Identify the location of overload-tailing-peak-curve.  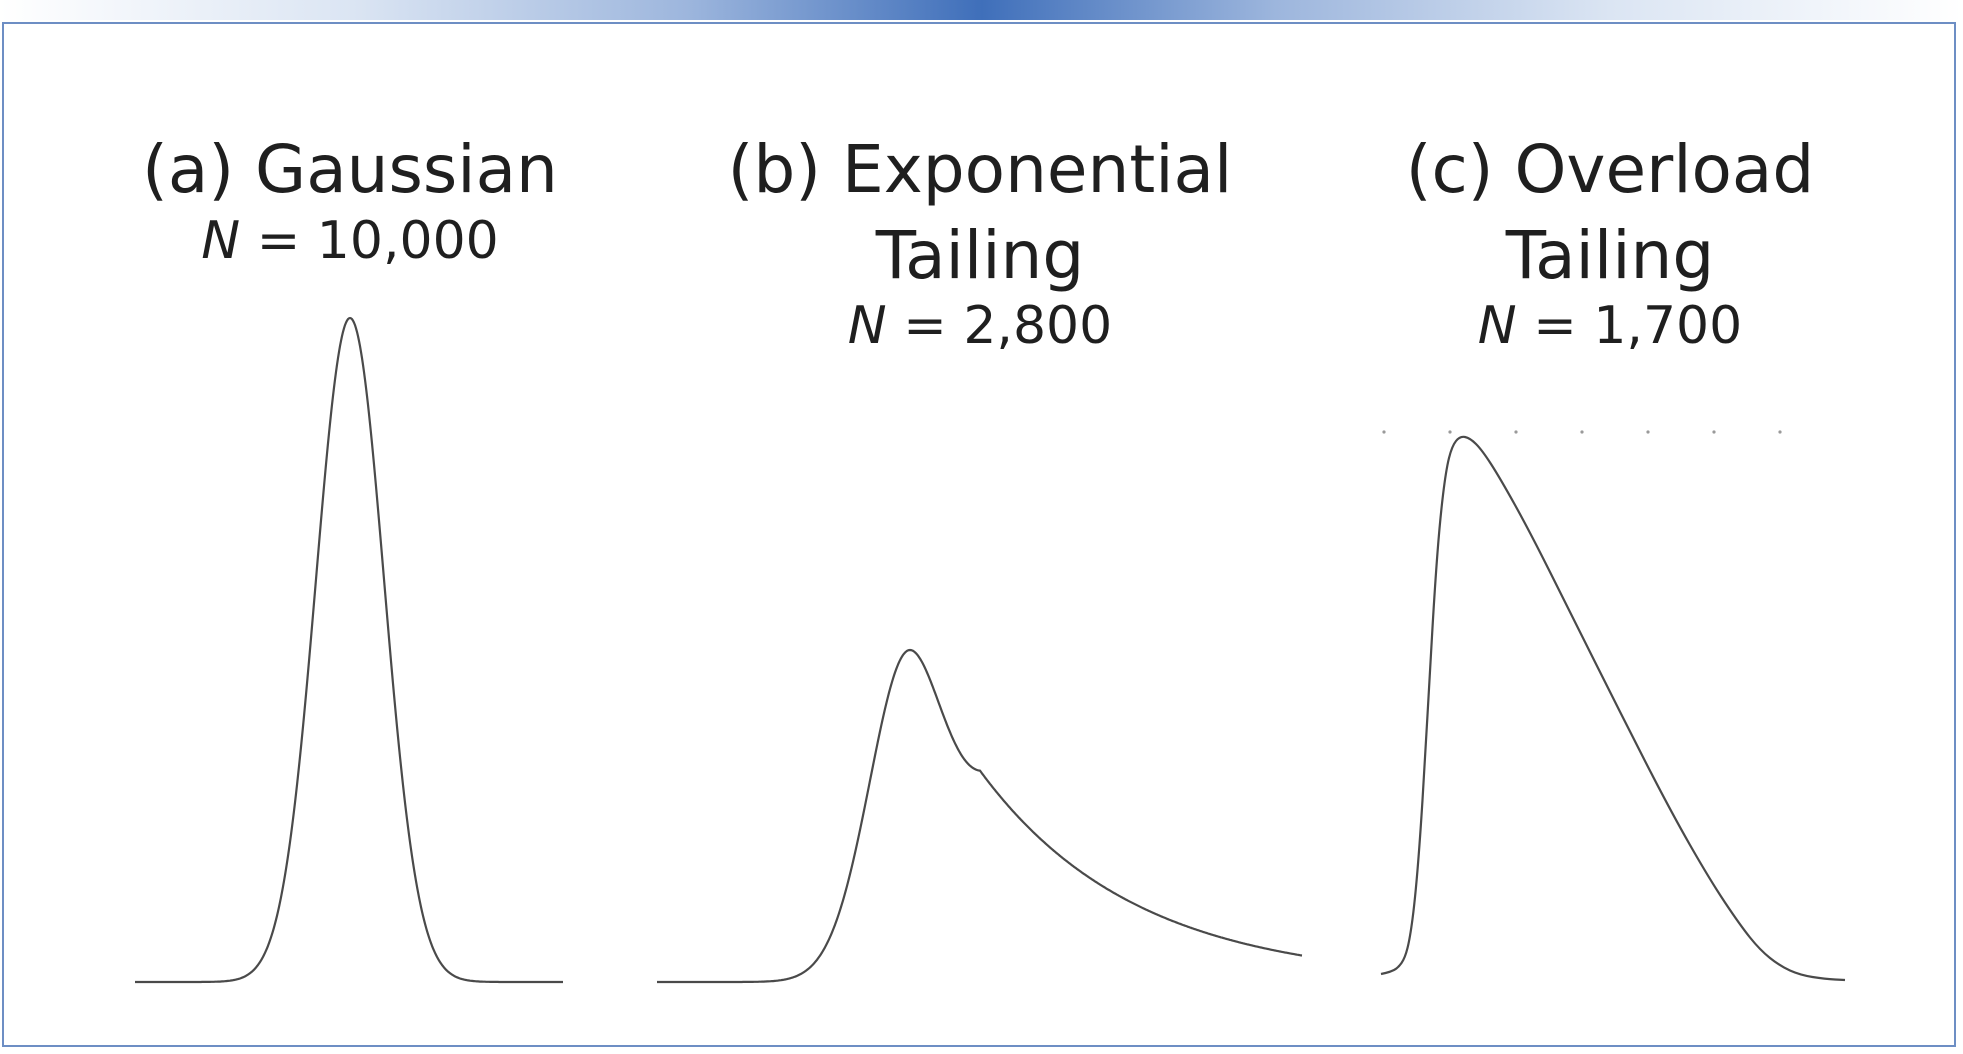
(1613, 708).